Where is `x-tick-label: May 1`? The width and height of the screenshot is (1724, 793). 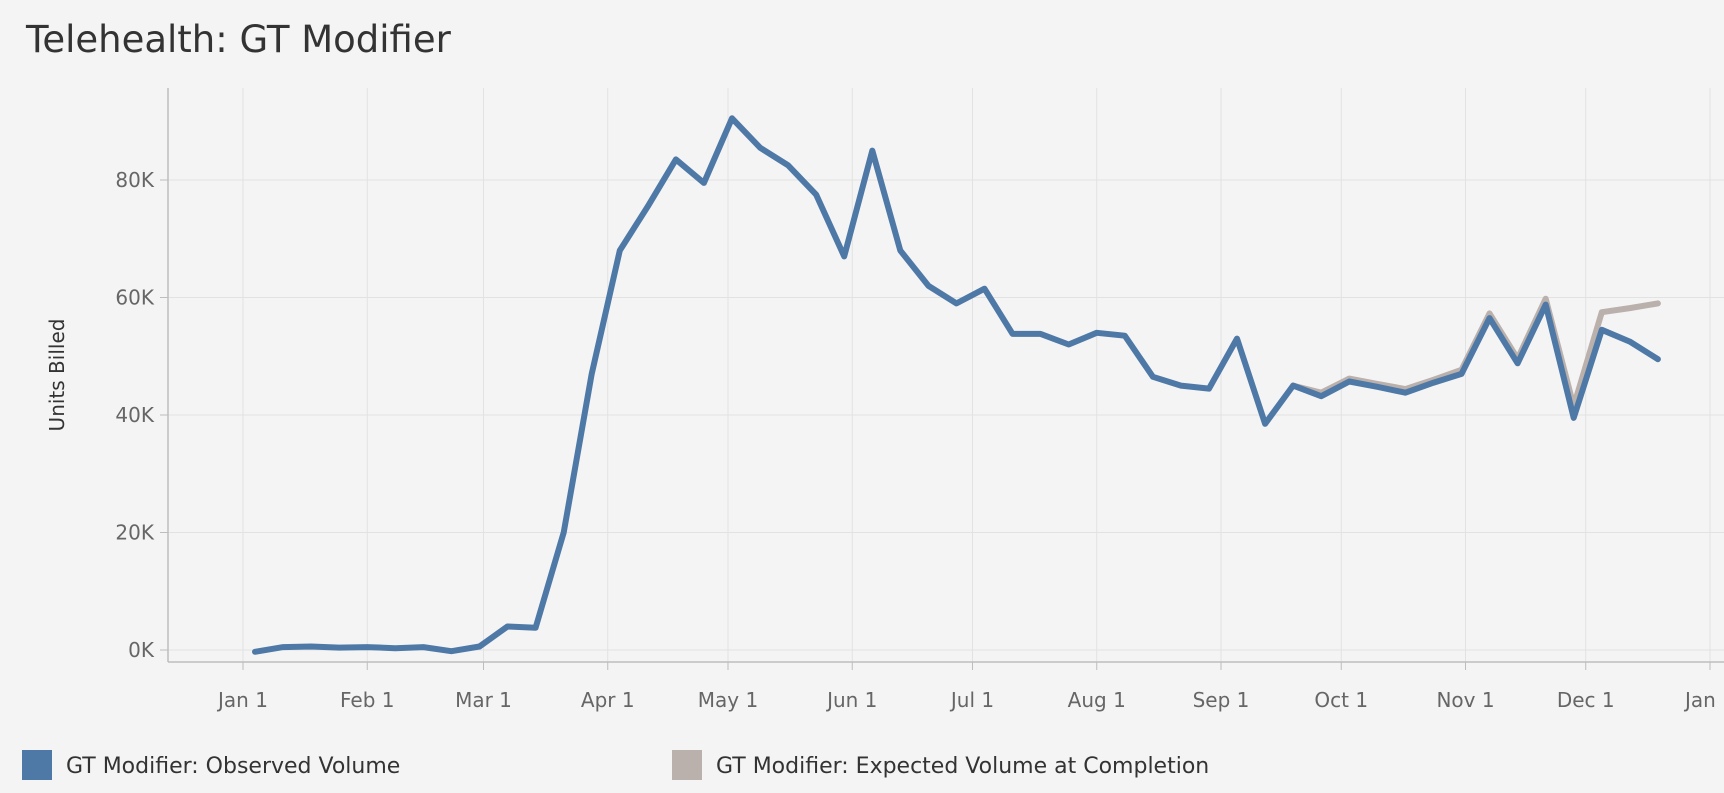
x-tick-label: May 1 is located at coordinates (728, 700).